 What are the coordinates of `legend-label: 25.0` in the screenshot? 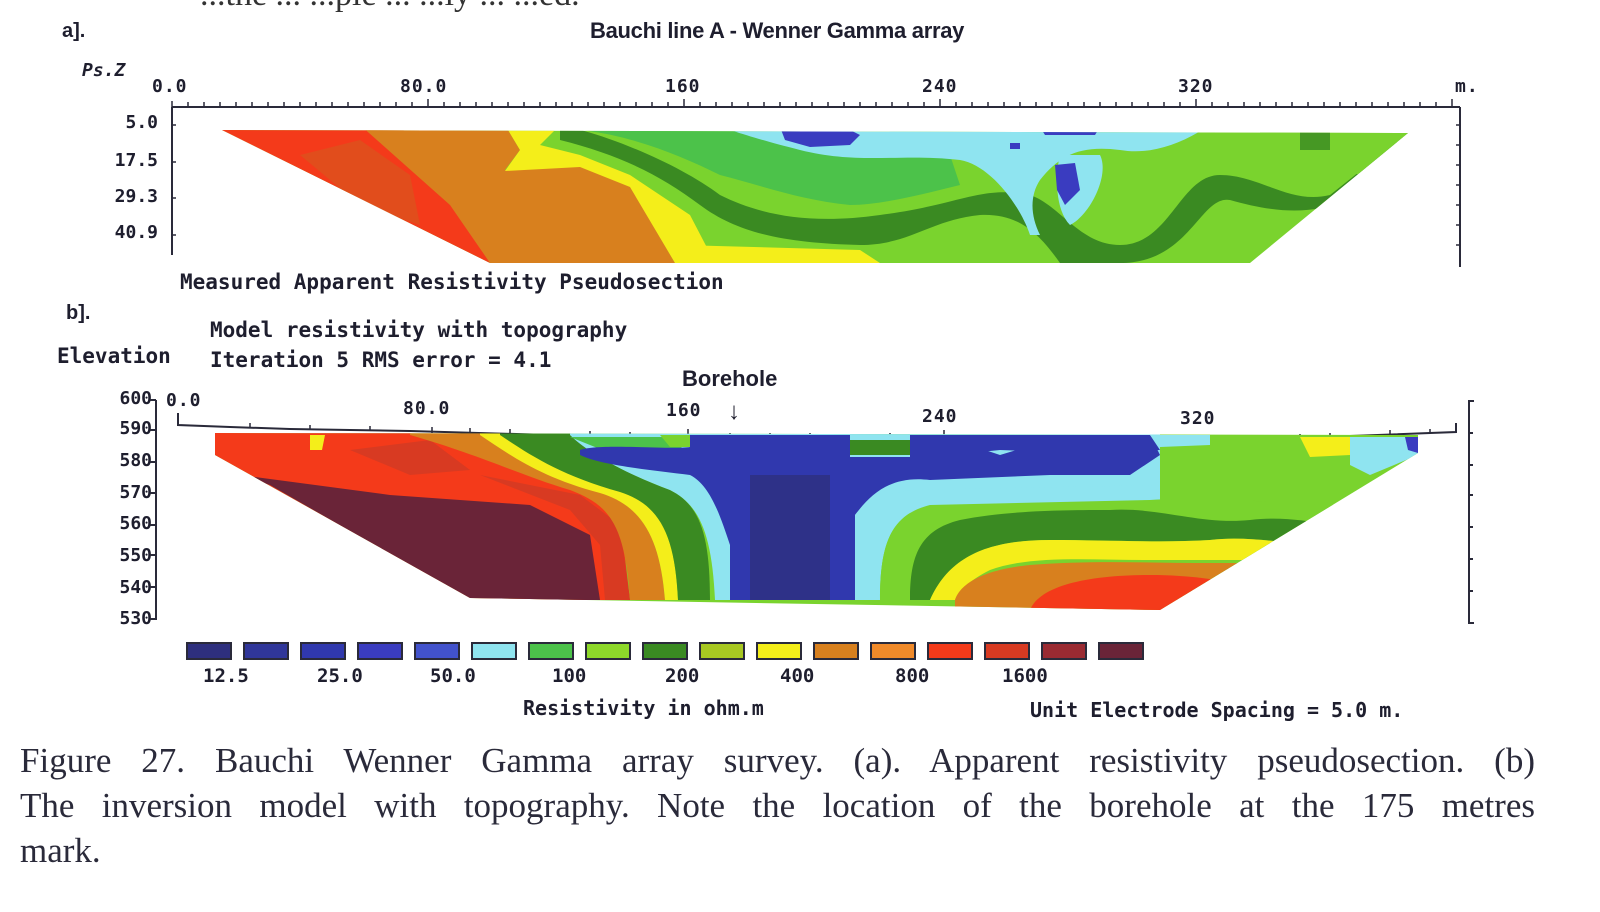 It's located at (340, 676).